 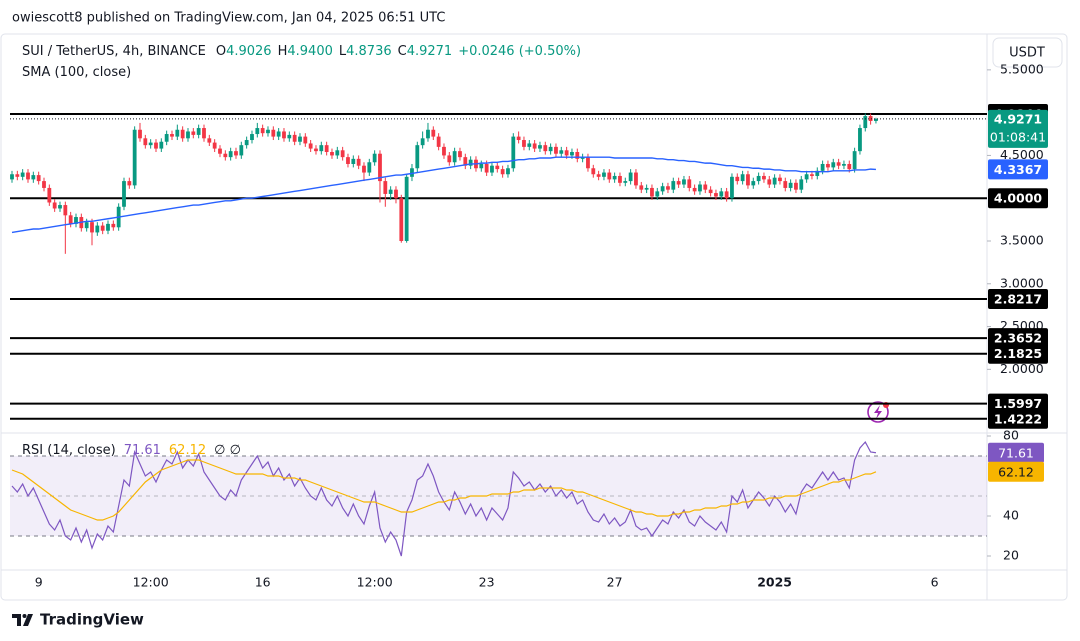 I want to click on currency-label: USDT, so click(x=1027, y=53).